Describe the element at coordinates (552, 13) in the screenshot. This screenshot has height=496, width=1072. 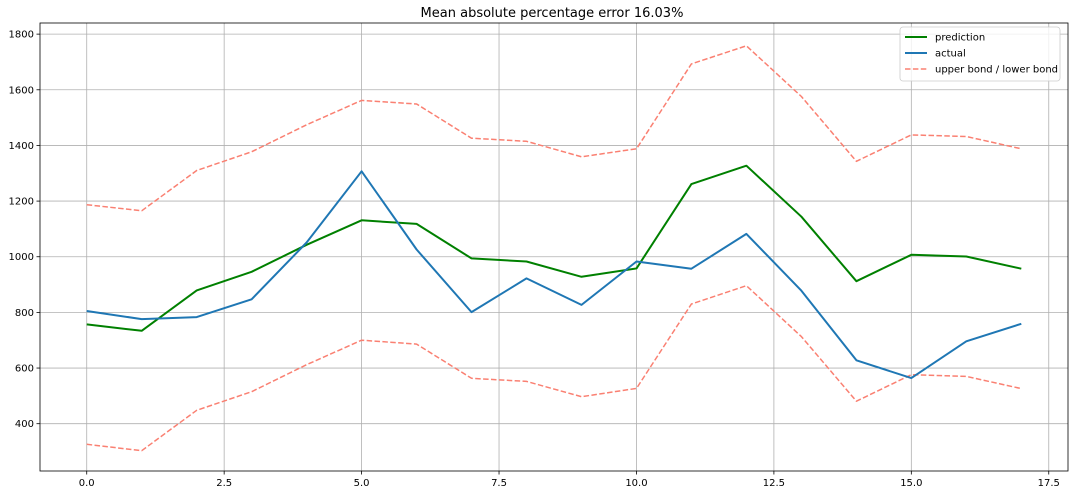
I see `chart-title: Mean absolute percentage error 16.03%` at that location.